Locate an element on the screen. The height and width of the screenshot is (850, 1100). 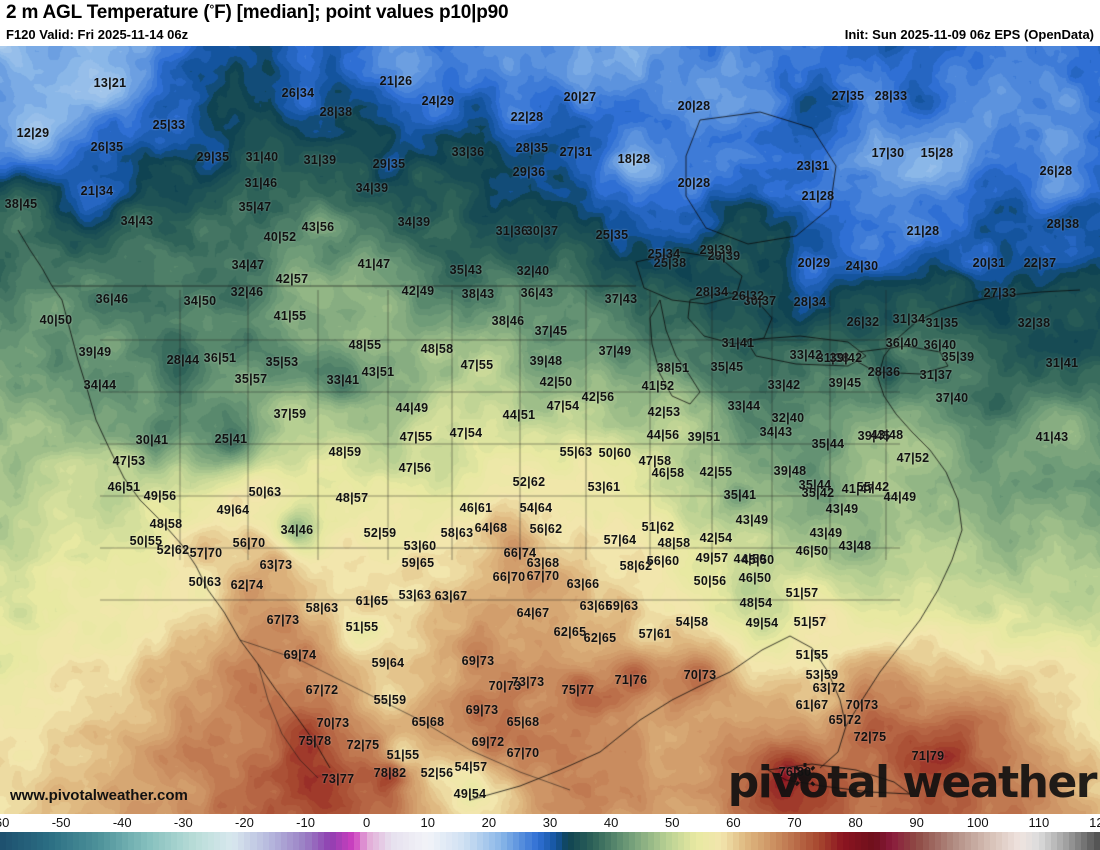
colorbar-tick: -40 is located at coordinates (122, 822).